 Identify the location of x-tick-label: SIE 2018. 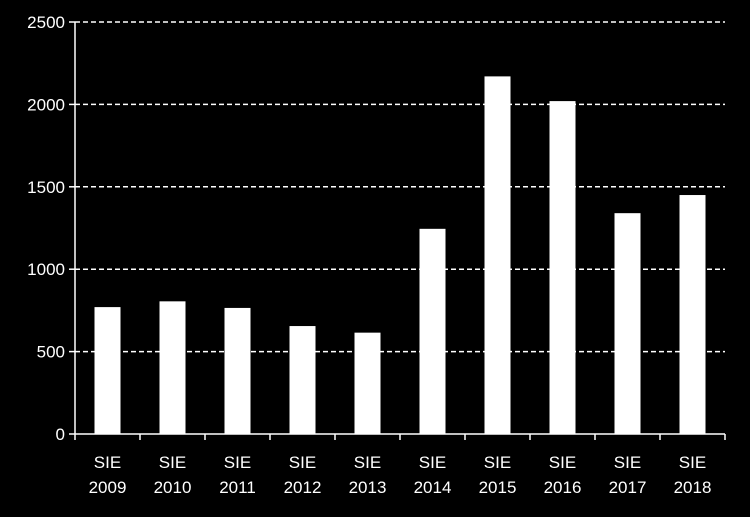
(693, 475).